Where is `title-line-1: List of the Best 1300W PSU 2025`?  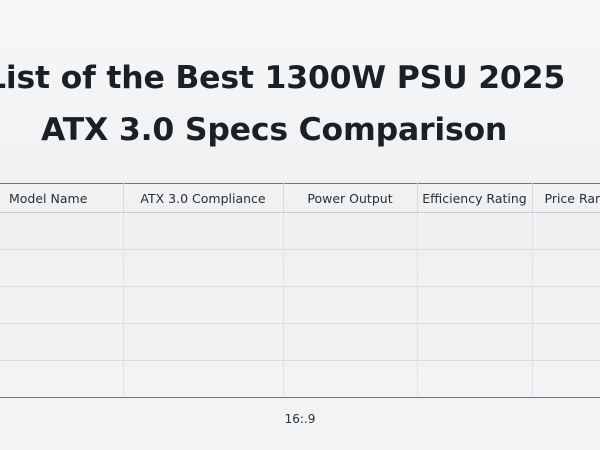
title-line-1: List of the Best 1300W PSU 2025 is located at coordinates (283, 78).